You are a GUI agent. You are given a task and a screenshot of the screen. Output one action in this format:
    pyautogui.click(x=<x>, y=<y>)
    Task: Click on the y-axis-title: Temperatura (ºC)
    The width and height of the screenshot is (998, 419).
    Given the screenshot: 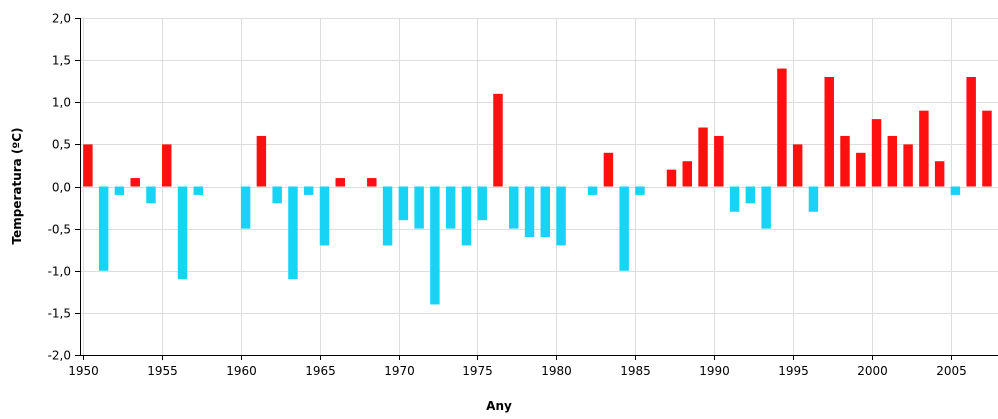 What is the action you would take?
    pyautogui.click(x=17, y=186)
    